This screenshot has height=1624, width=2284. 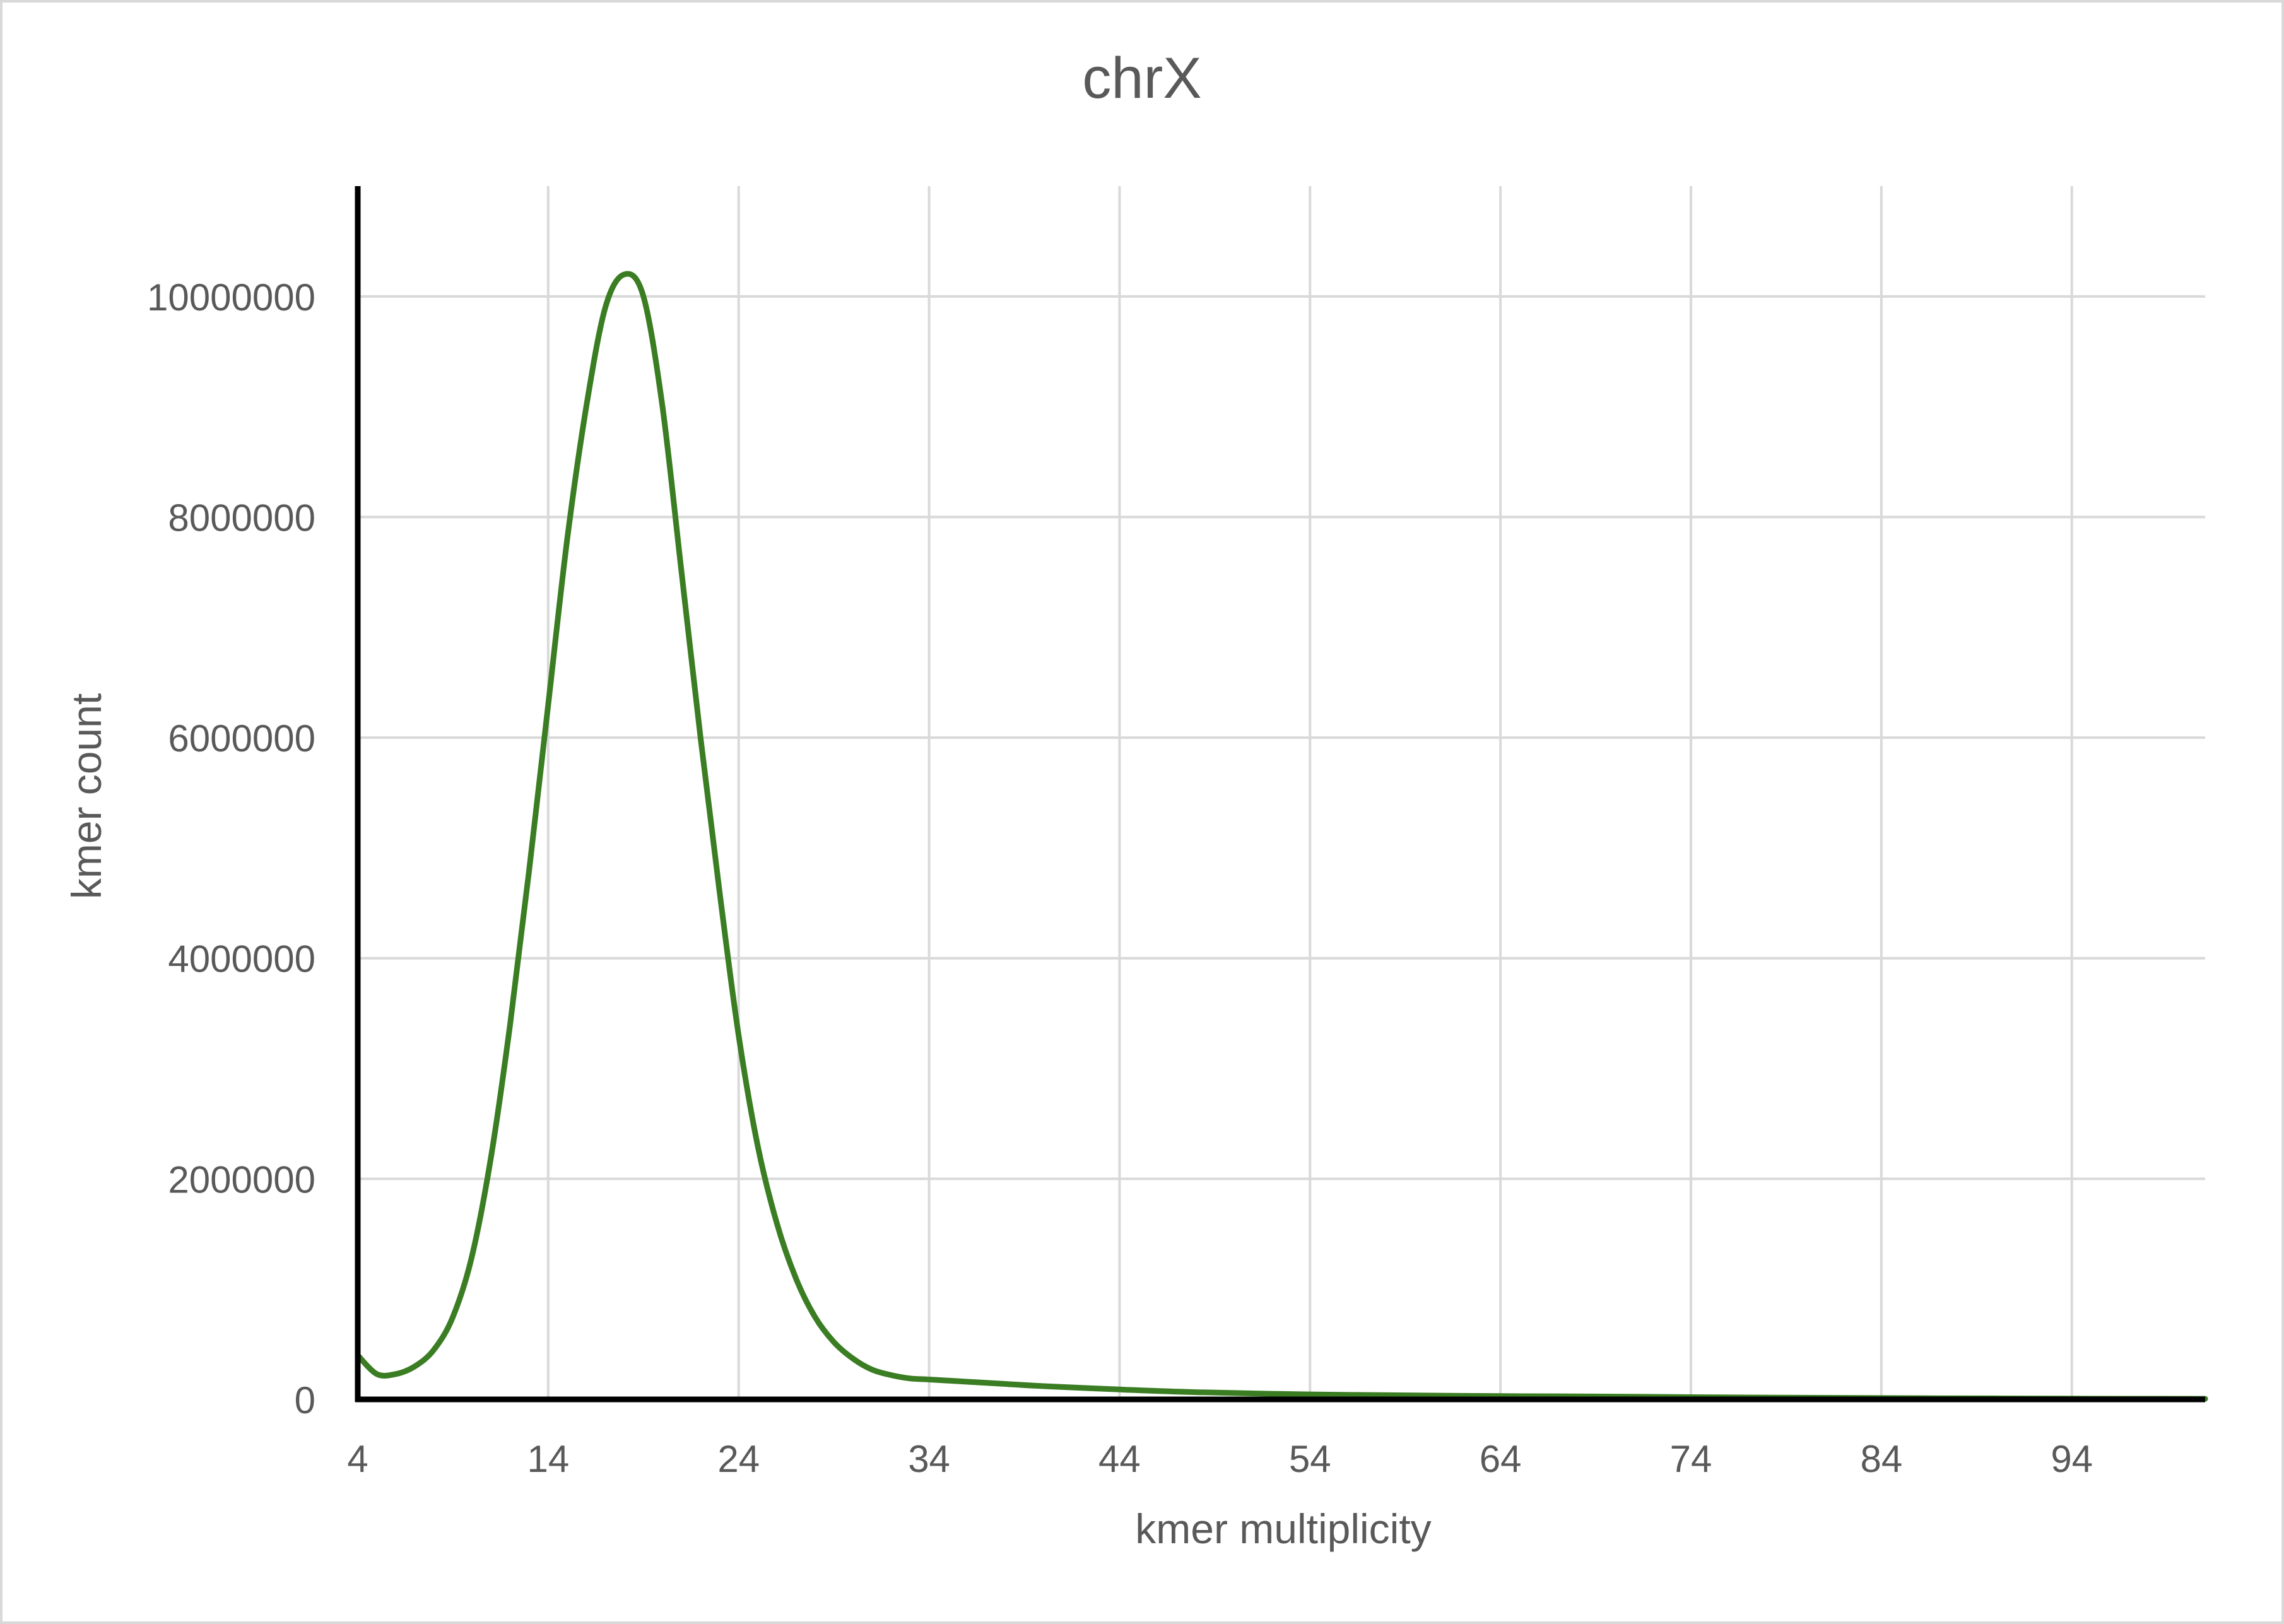 What do you see at coordinates (231, 297) in the screenshot?
I see `y-tick-label: 10000000` at bounding box center [231, 297].